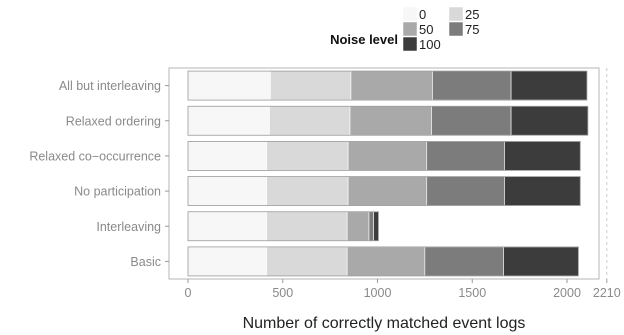 The height and width of the screenshot is (335, 624). I want to click on category-label-interleaving: Interleaving, so click(128, 227).